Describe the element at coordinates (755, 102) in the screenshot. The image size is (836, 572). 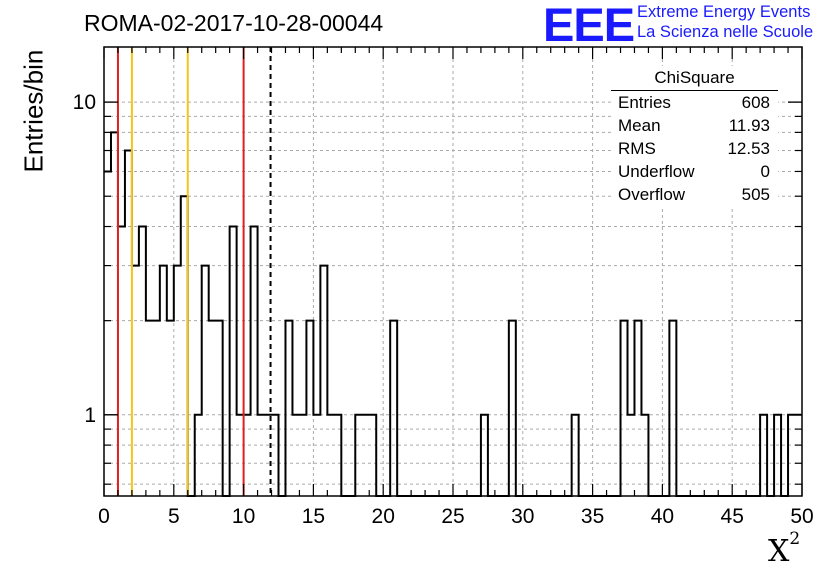
I see `stats-value: 608` at that location.